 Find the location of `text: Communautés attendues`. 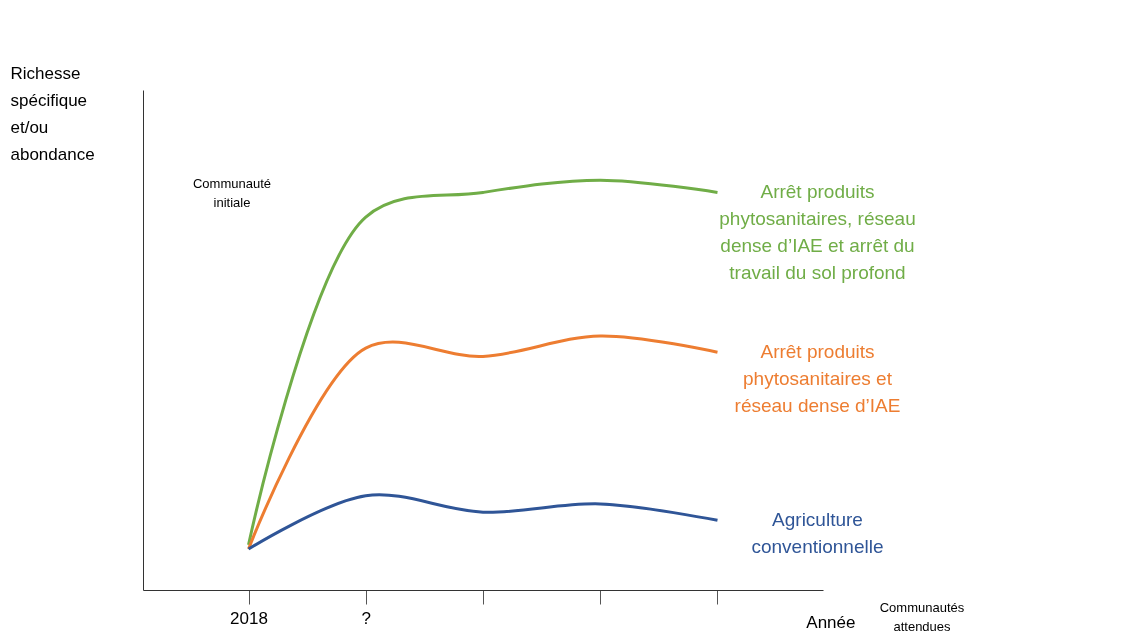

text: Communautés attendues is located at coordinates (922, 617).